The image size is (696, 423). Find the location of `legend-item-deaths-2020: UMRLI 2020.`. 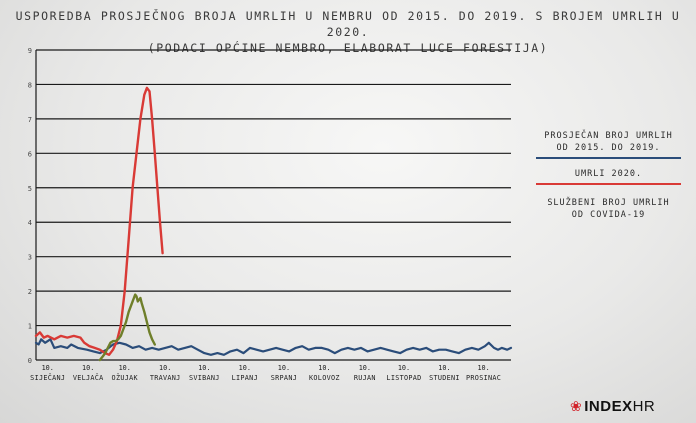

legend-item-deaths-2020: UMRLI 2020. is located at coordinates (608, 176).